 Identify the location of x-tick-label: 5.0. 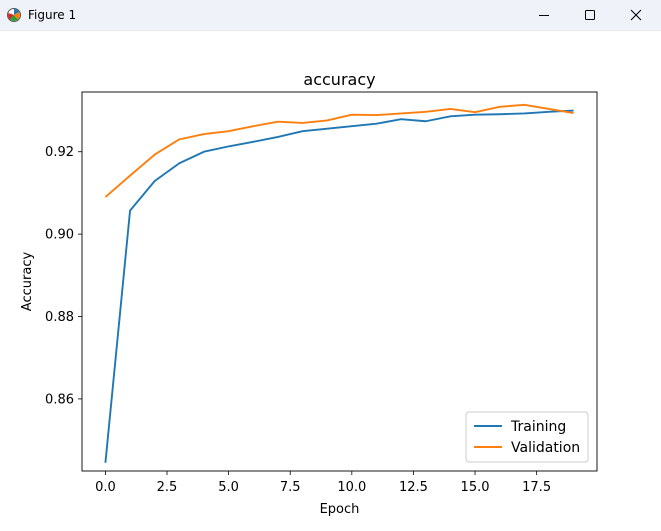
(228, 487).